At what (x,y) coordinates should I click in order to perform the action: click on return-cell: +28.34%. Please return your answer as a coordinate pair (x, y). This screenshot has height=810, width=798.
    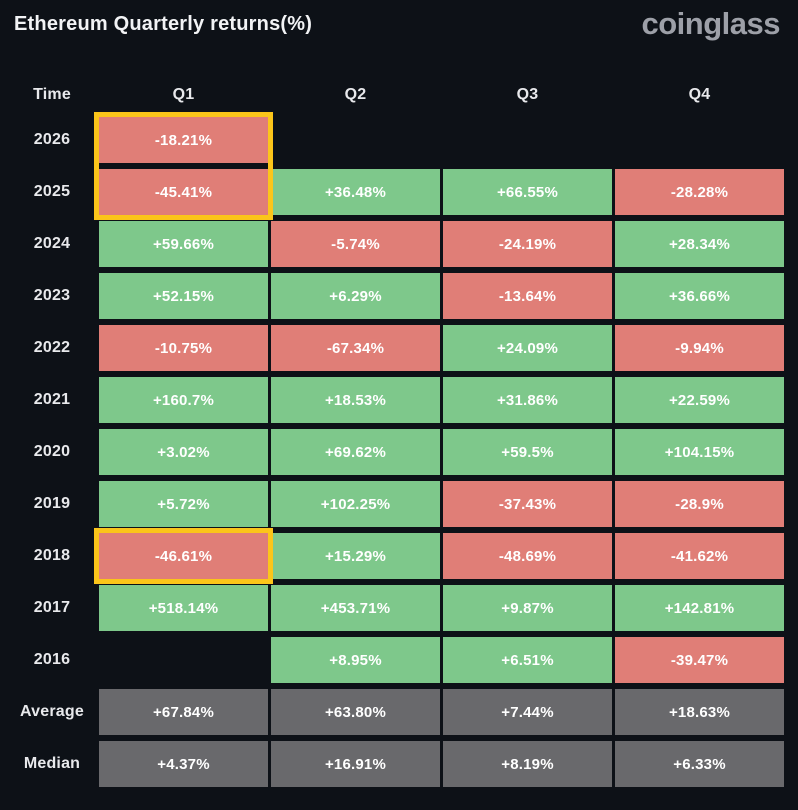
    Looking at the image, I should click on (699, 244).